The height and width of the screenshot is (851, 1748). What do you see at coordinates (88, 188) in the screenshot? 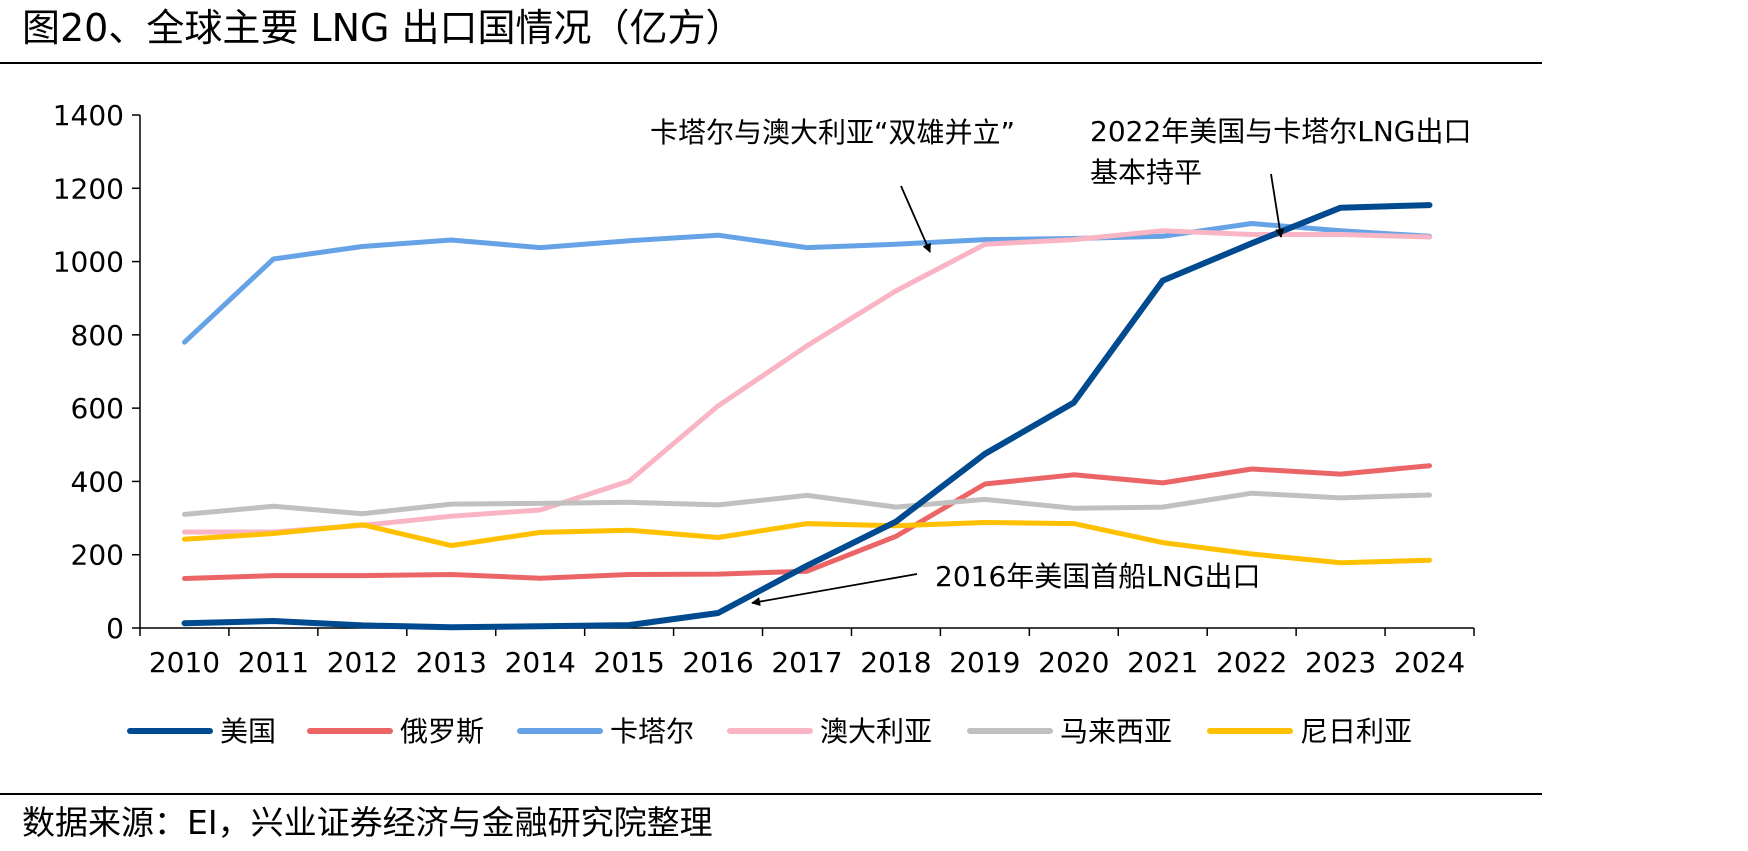
I see `y-tick-label: 1200` at bounding box center [88, 188].